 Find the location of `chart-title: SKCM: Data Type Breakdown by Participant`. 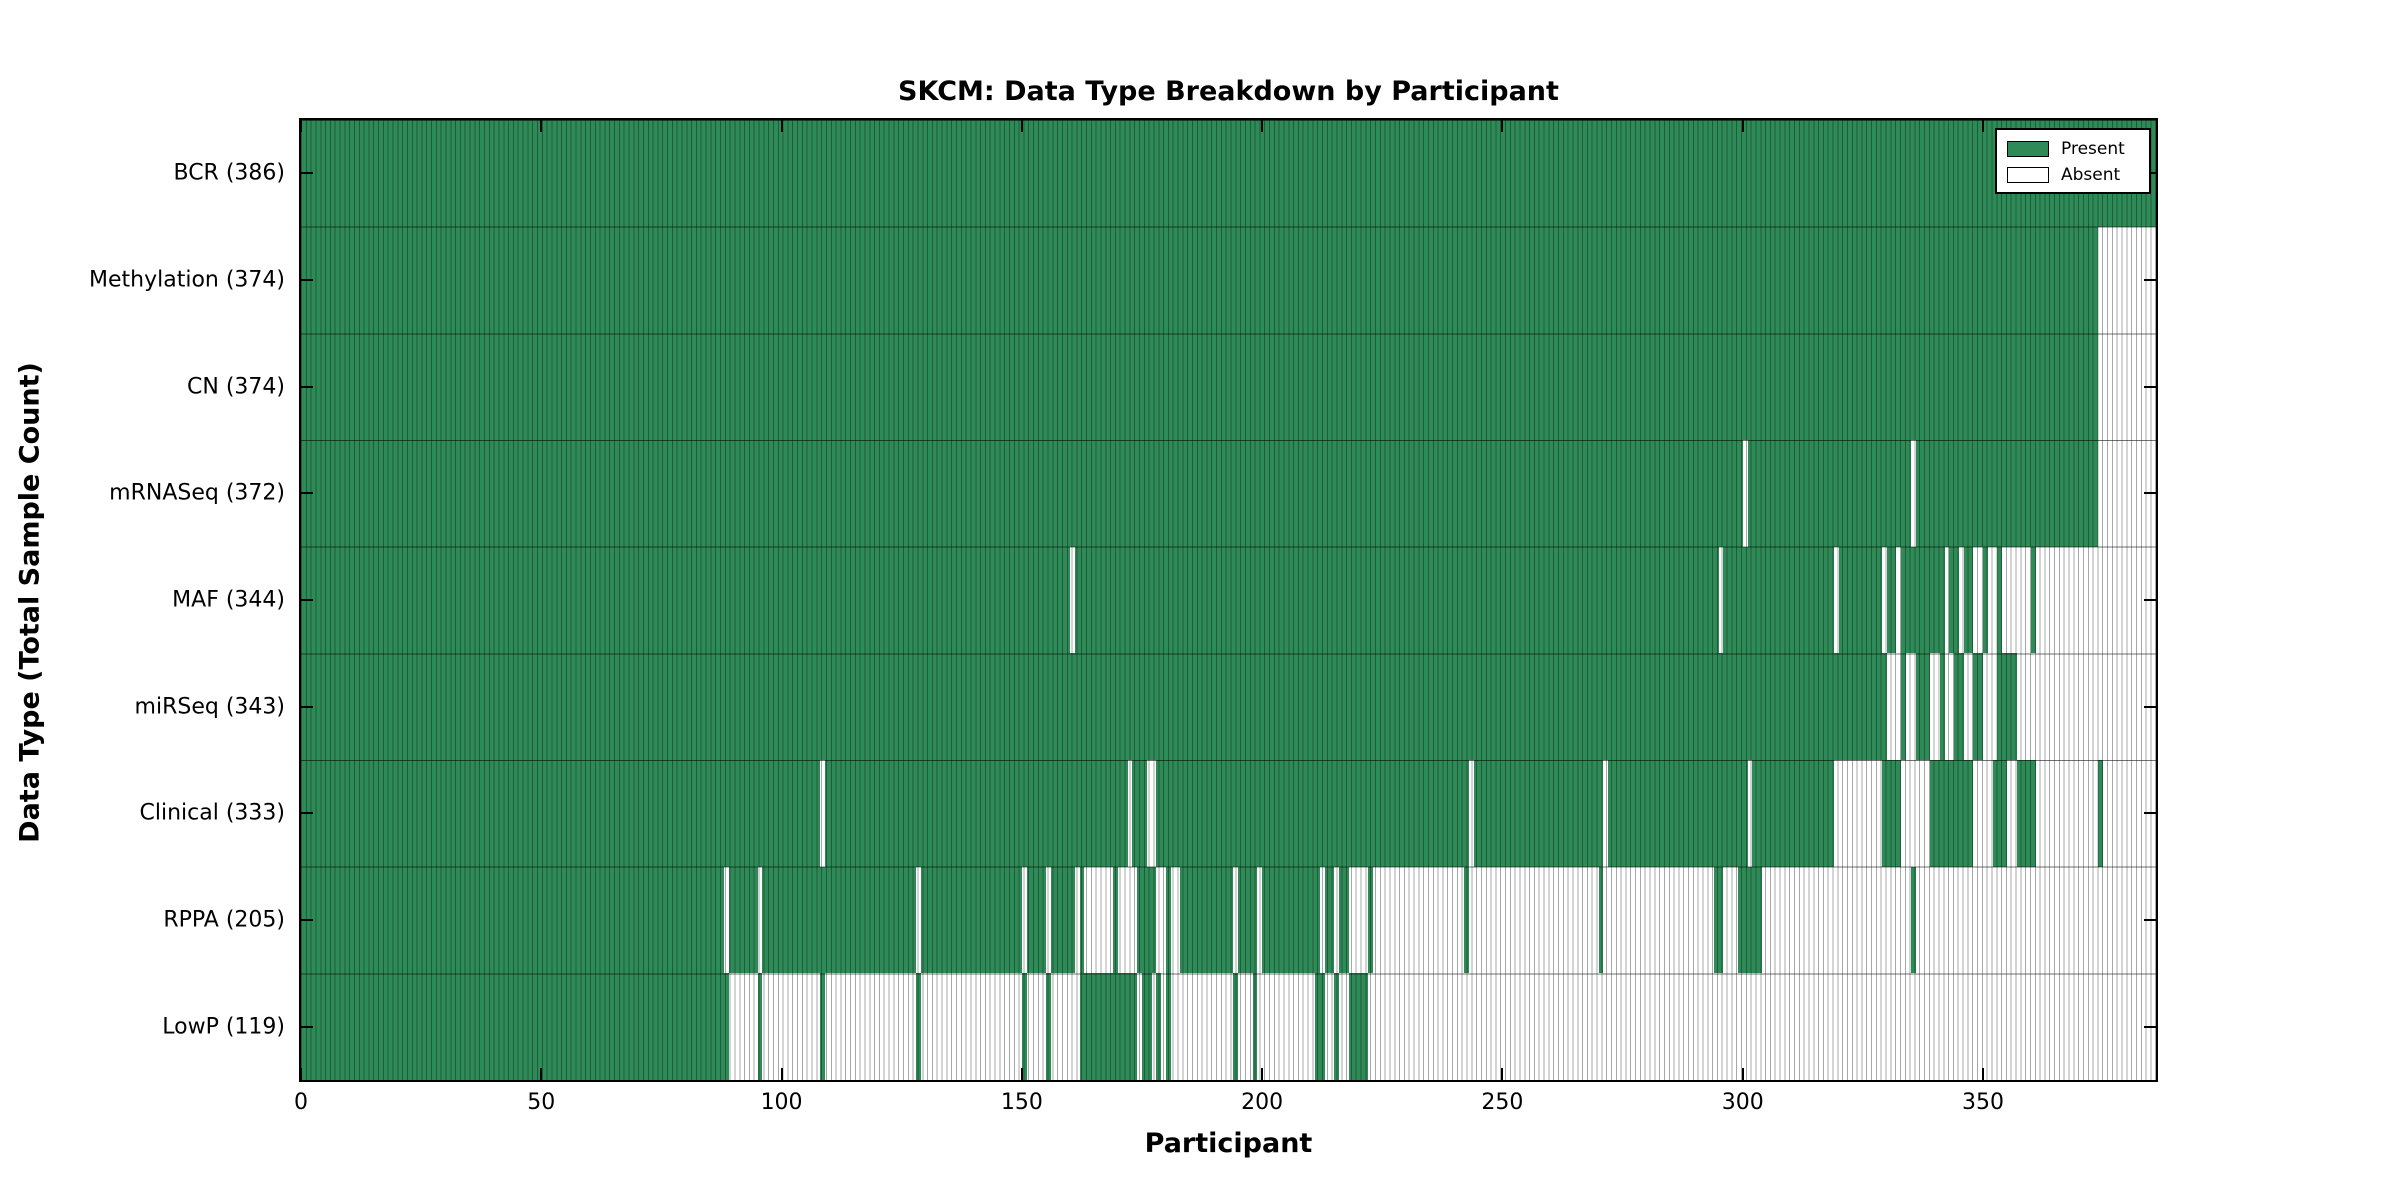

chart-title: SKCM: Data Type Breakdown by Participant is located at coordinates (1228, 91).